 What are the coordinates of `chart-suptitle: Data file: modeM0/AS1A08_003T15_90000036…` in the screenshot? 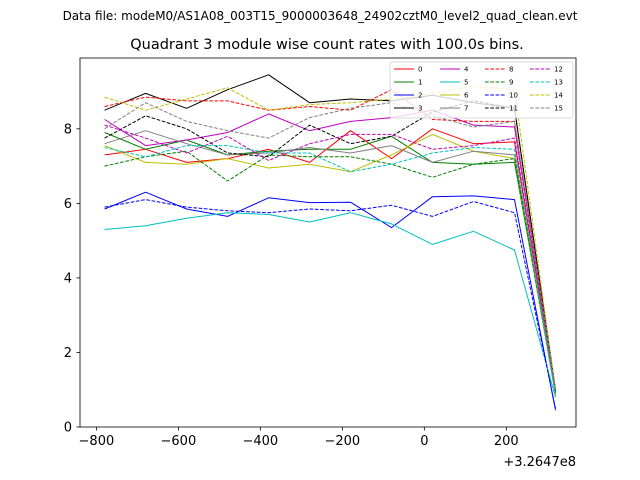 It's located at (320, 16).